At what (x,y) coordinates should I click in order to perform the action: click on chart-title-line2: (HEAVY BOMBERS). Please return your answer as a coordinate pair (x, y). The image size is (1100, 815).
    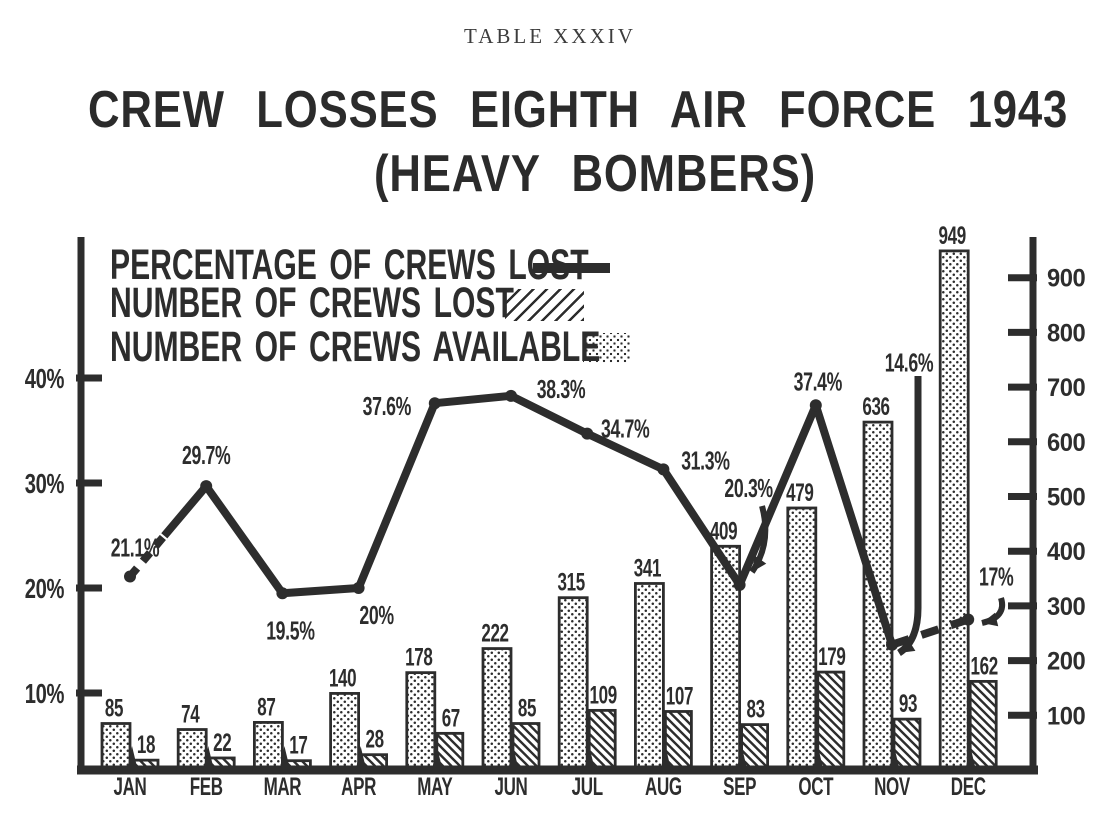
    Looking at the image, I should click on (595, 174).